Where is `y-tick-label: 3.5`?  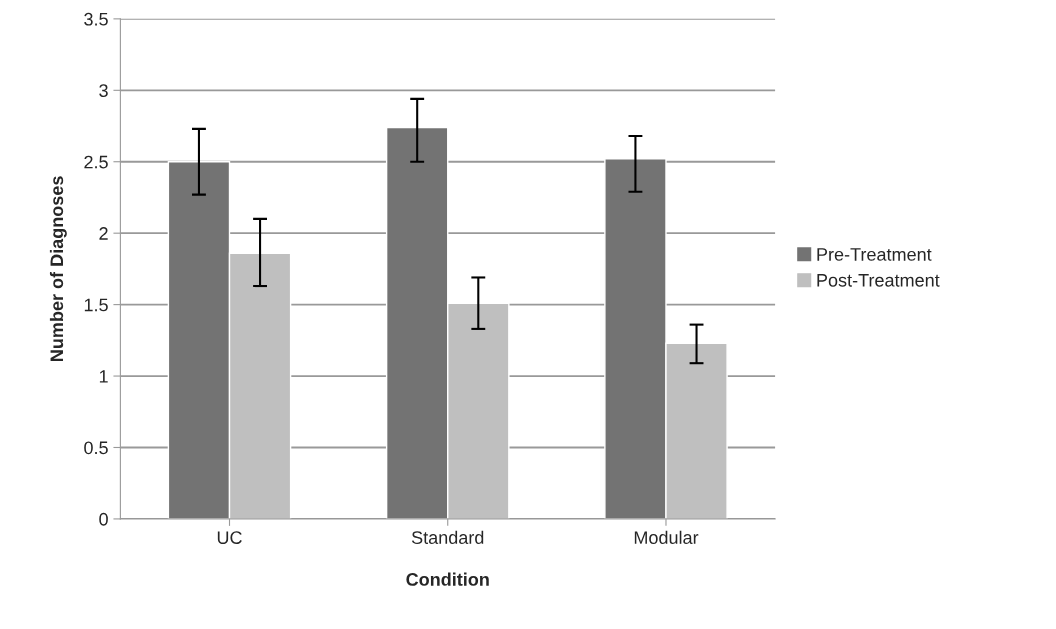 y-tick-label: 3.5 is located at coordinates (96, 19).